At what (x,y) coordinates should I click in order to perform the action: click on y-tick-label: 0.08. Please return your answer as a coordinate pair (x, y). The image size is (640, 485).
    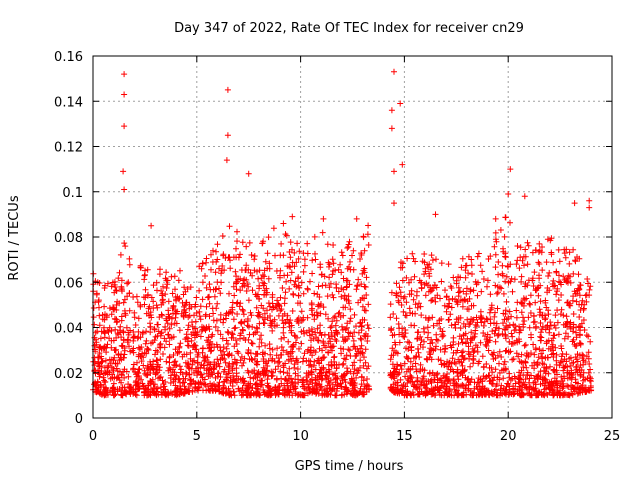
    Looking at the image, I should click on (68, 238).